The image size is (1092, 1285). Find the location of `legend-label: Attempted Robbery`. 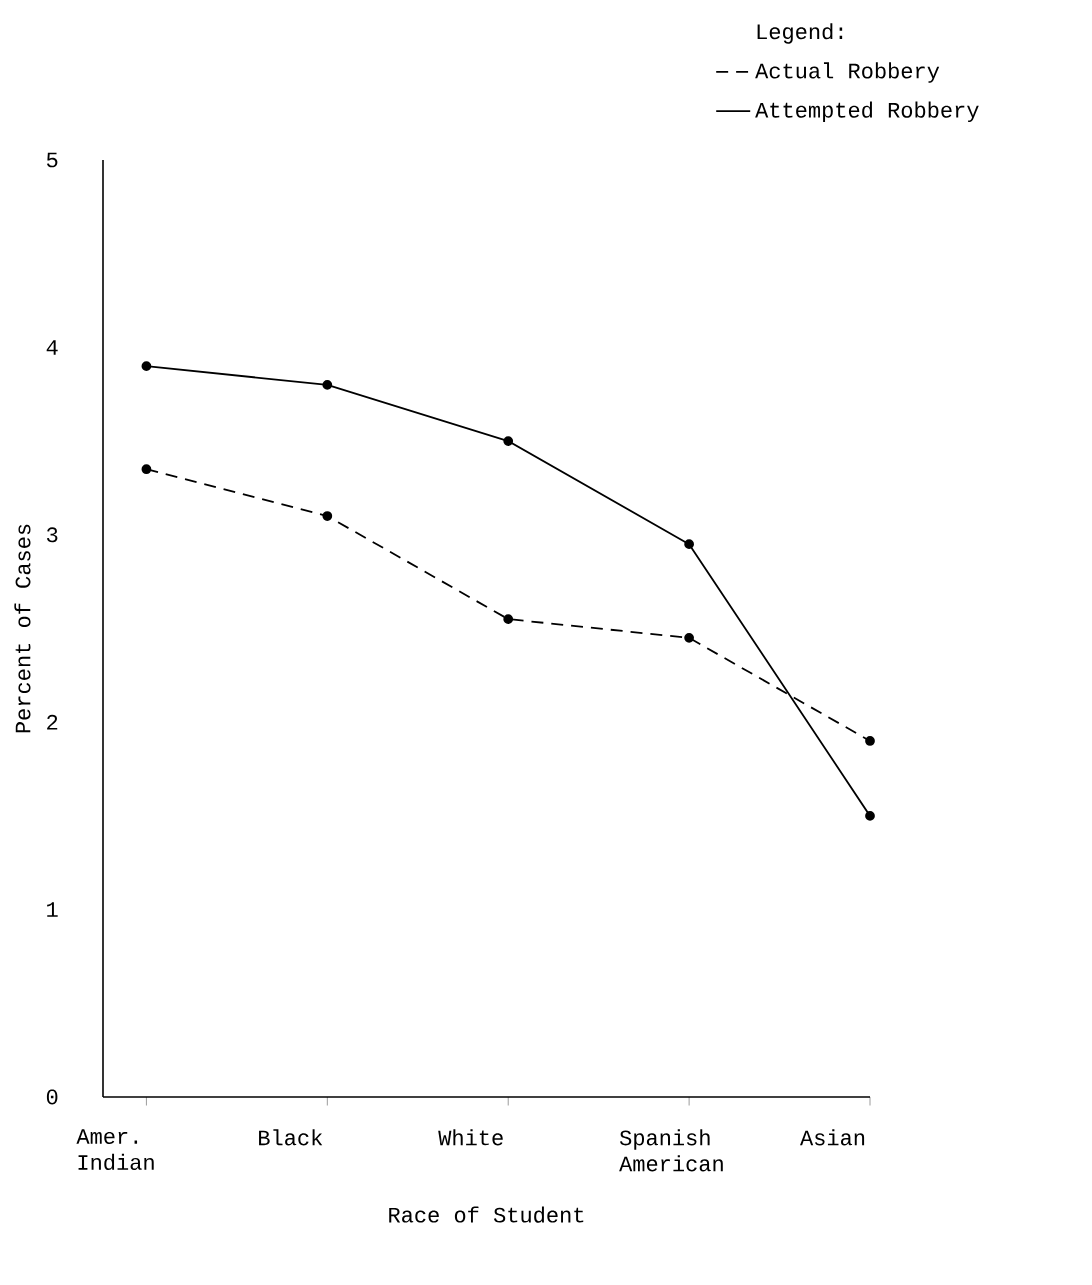

legend-label: Attempted Robbery is located at coordinates (867, 112).